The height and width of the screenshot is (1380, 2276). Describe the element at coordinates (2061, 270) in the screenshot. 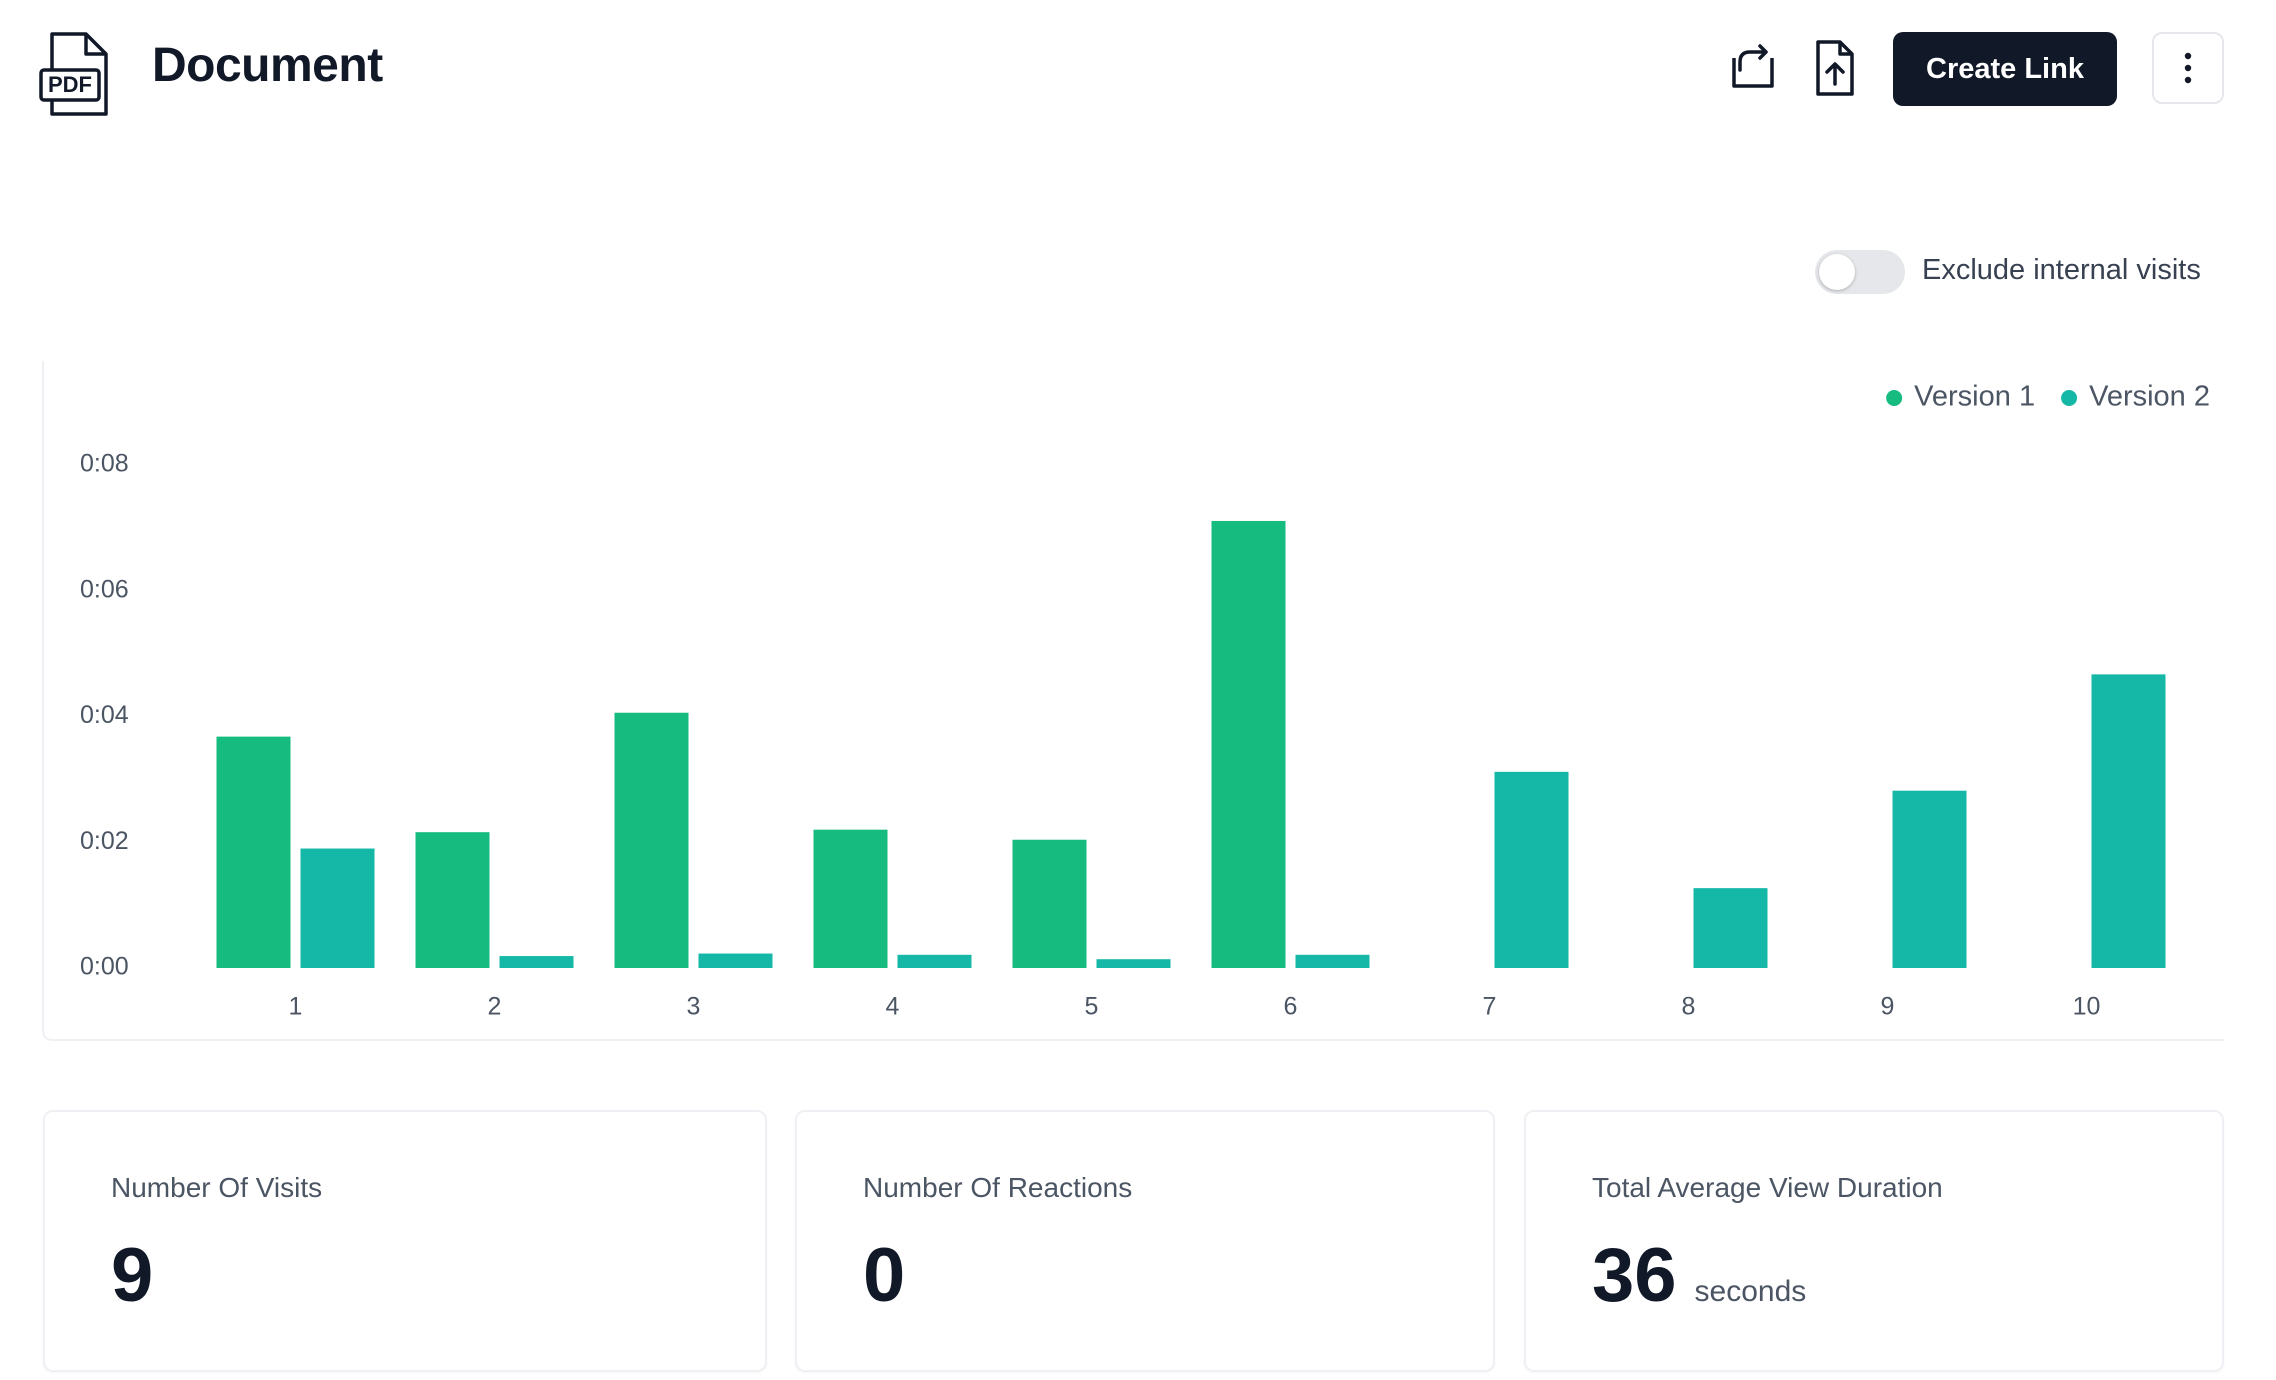

I see `toggle-label: Exclude internal visits` at that location.